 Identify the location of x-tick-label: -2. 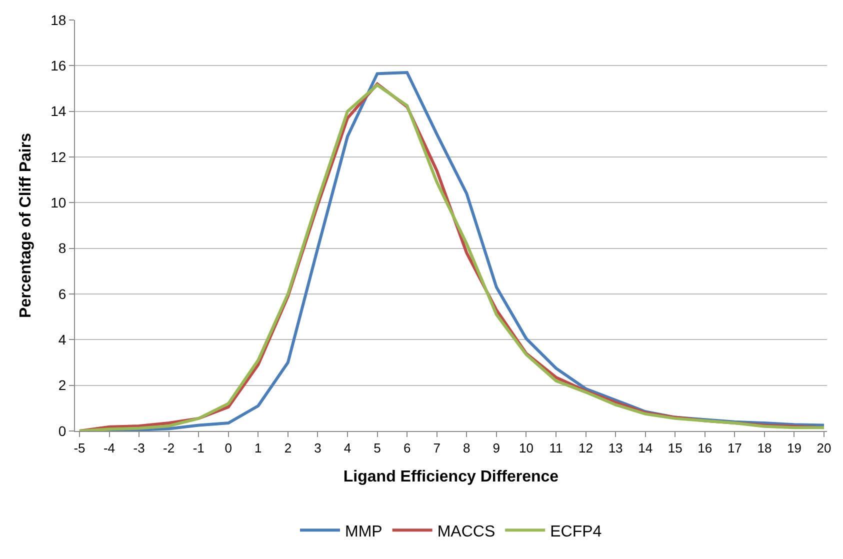
(169, 448).